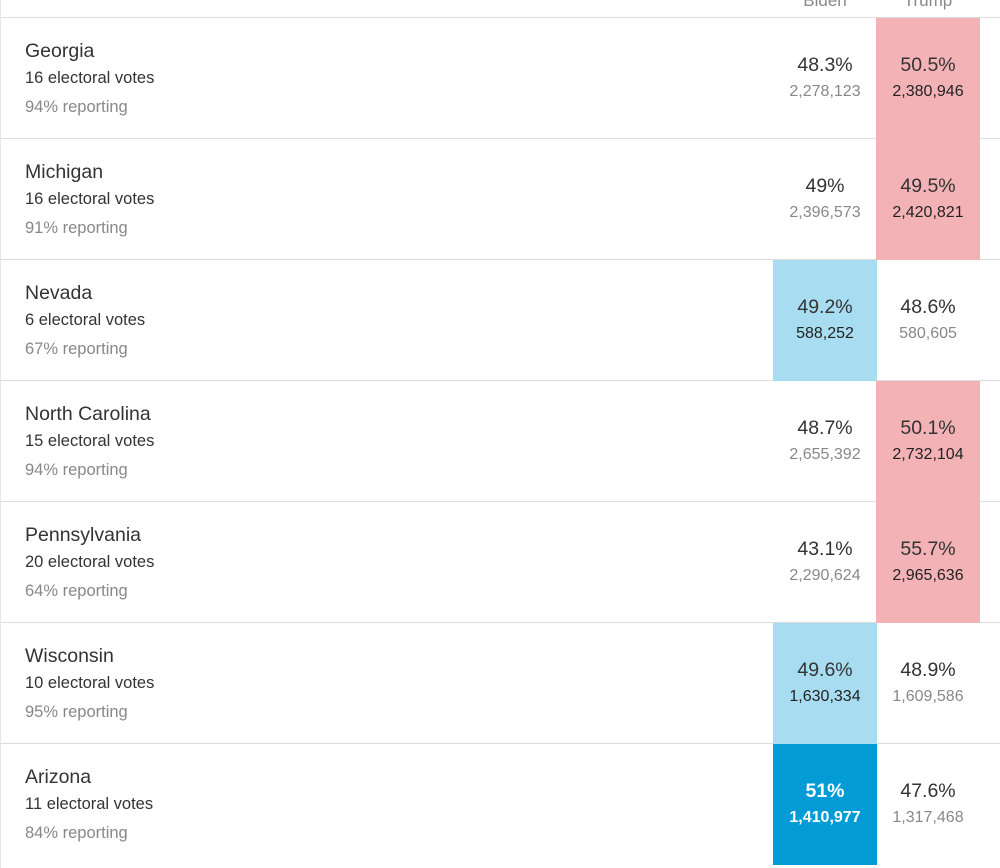  I want to click on trump-percent: 48.9%, so click(928, 670).